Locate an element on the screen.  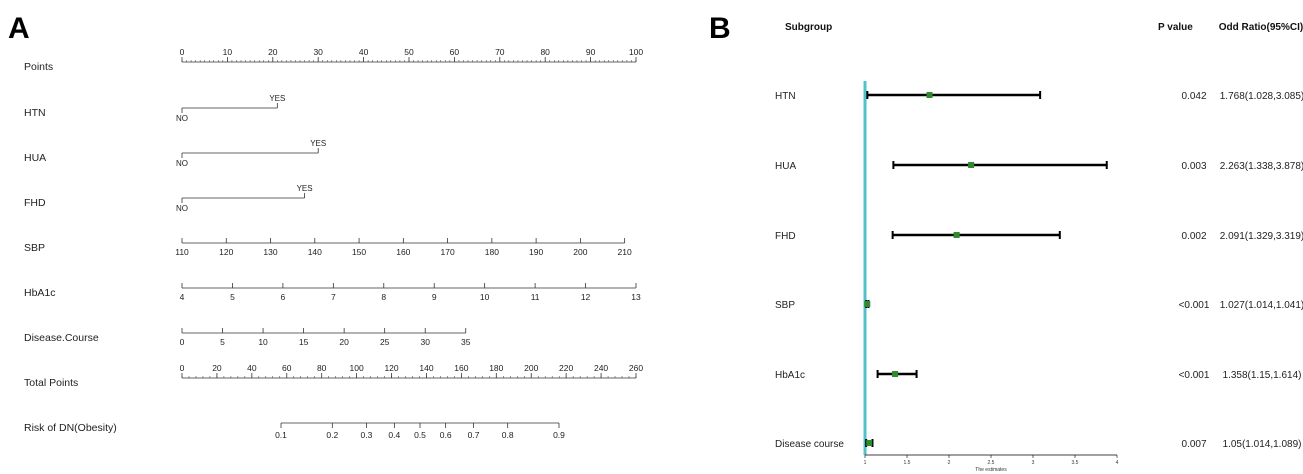
x-tick-label: 1.5 is located at coordinates (907, 463).